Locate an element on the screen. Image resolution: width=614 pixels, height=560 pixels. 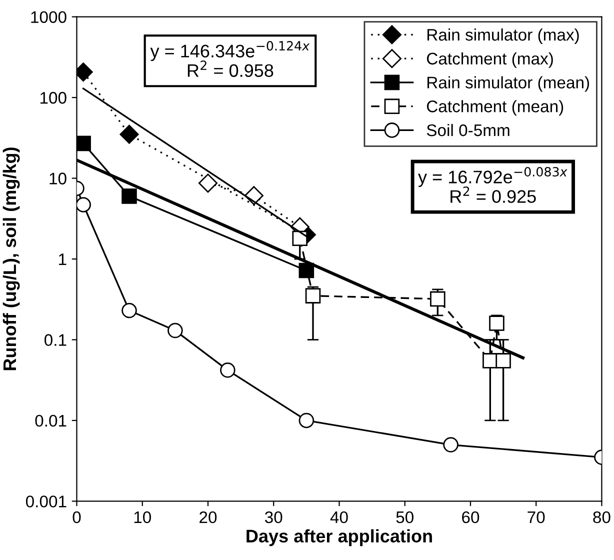
x-tick-label: 70 is located at coordinates (536, 517).